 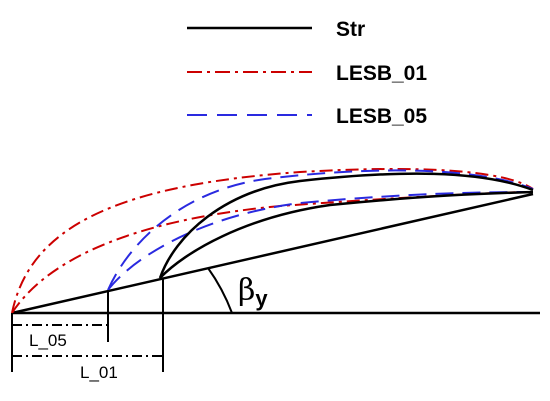 What do you see at coordinates (350, 29) in the screenshot?
I see `legend-label-str: Str` at bounding box center [350, 29].